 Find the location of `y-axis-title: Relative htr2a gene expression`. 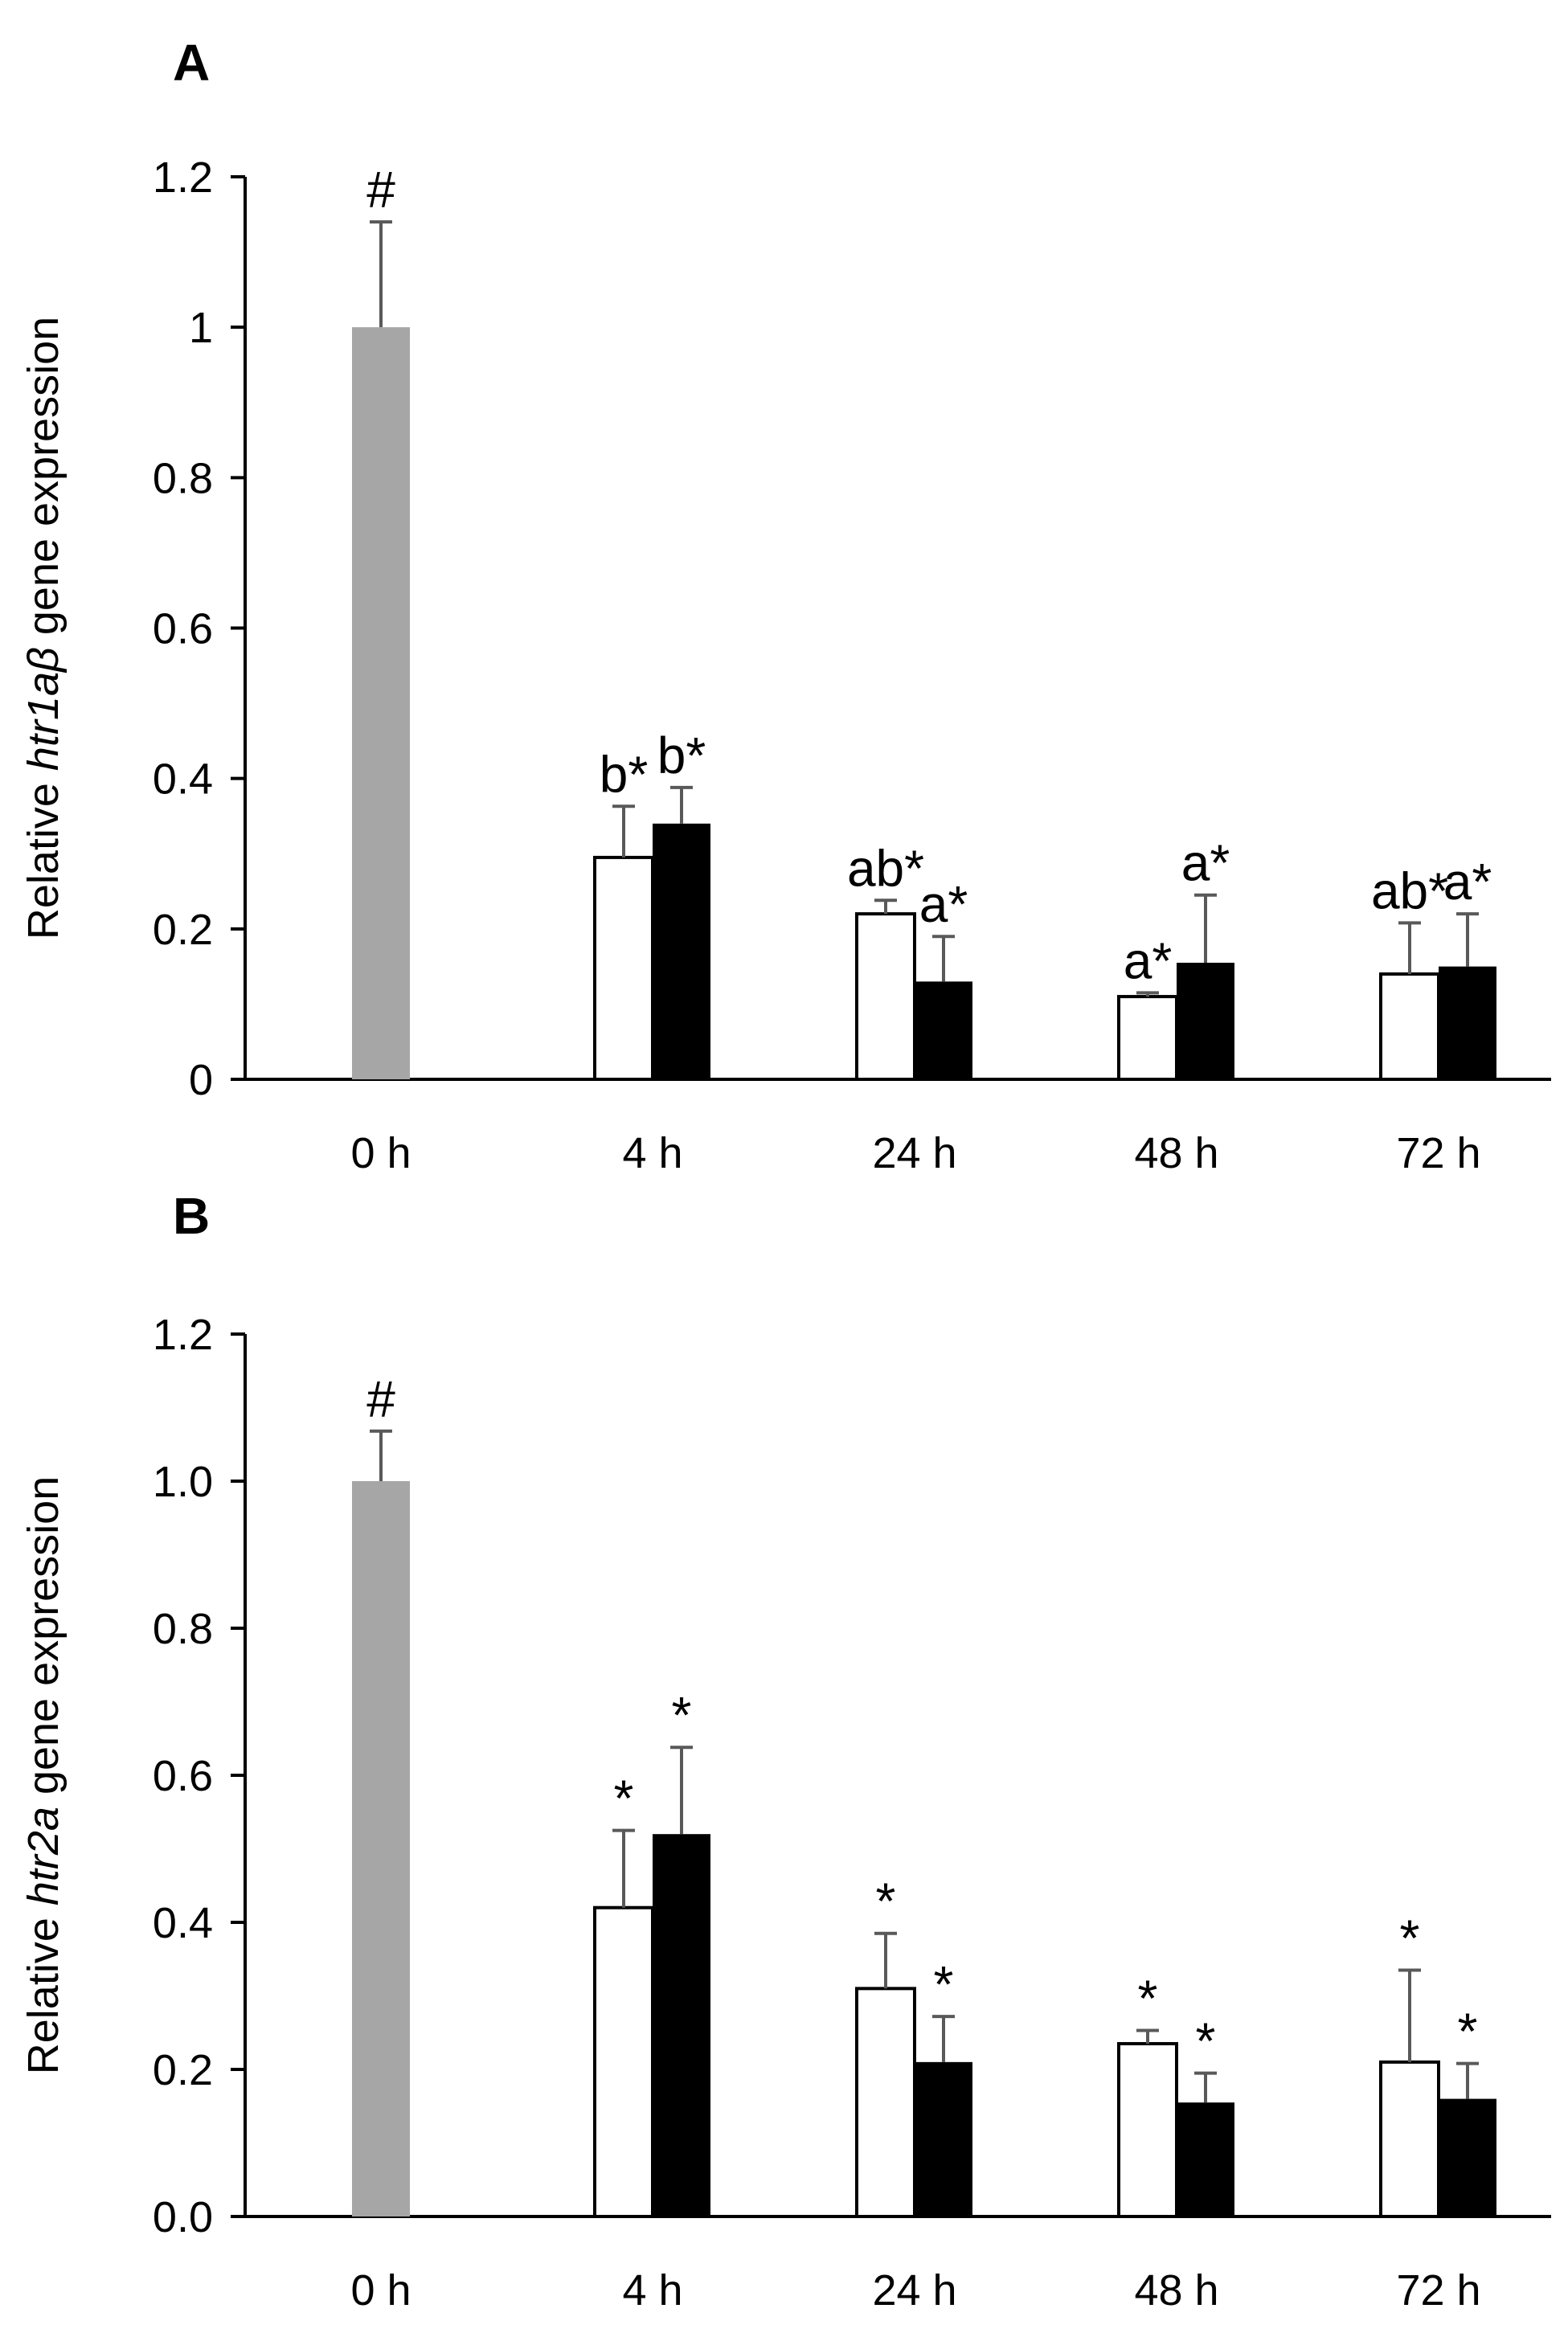

y-axis-title: Relative htr2a gene expression is located at coordinates (43, 1775).